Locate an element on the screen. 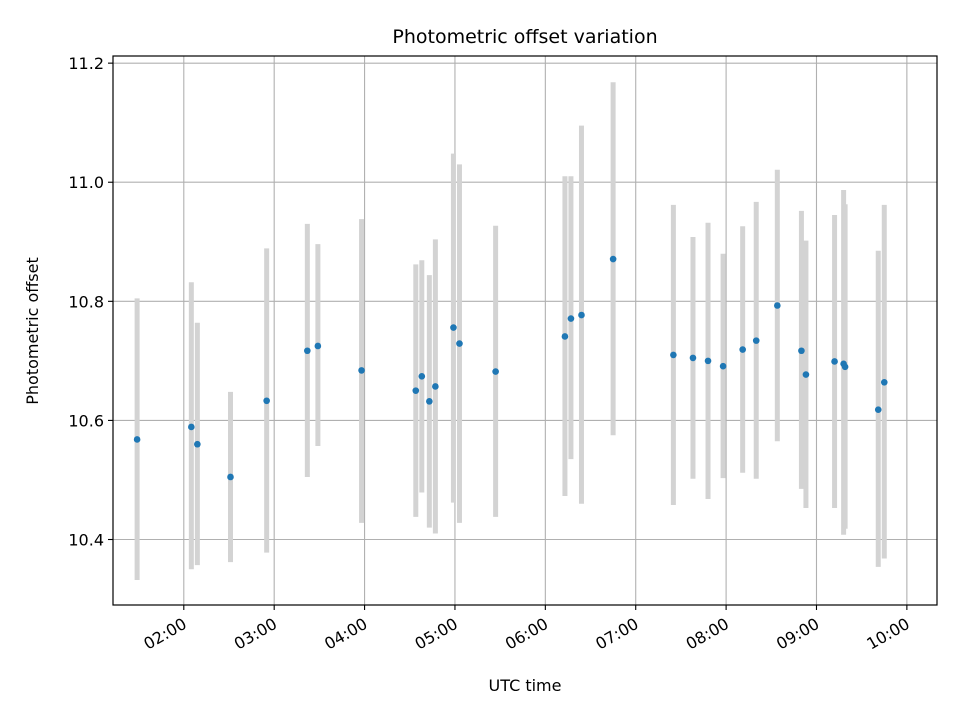 This screenshot has height=720, width=960. y-tick-label: 10.6 is located at coordinates (86, 420).